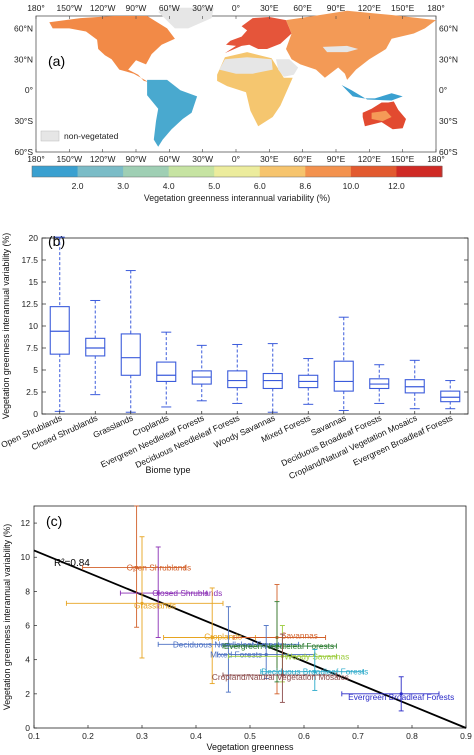 The height and width of the screenshot is (755, 474). Describe the element at coordinates (260, 186) in the screenshot. I see `colorbar-tick-label: 6.0` at that location.